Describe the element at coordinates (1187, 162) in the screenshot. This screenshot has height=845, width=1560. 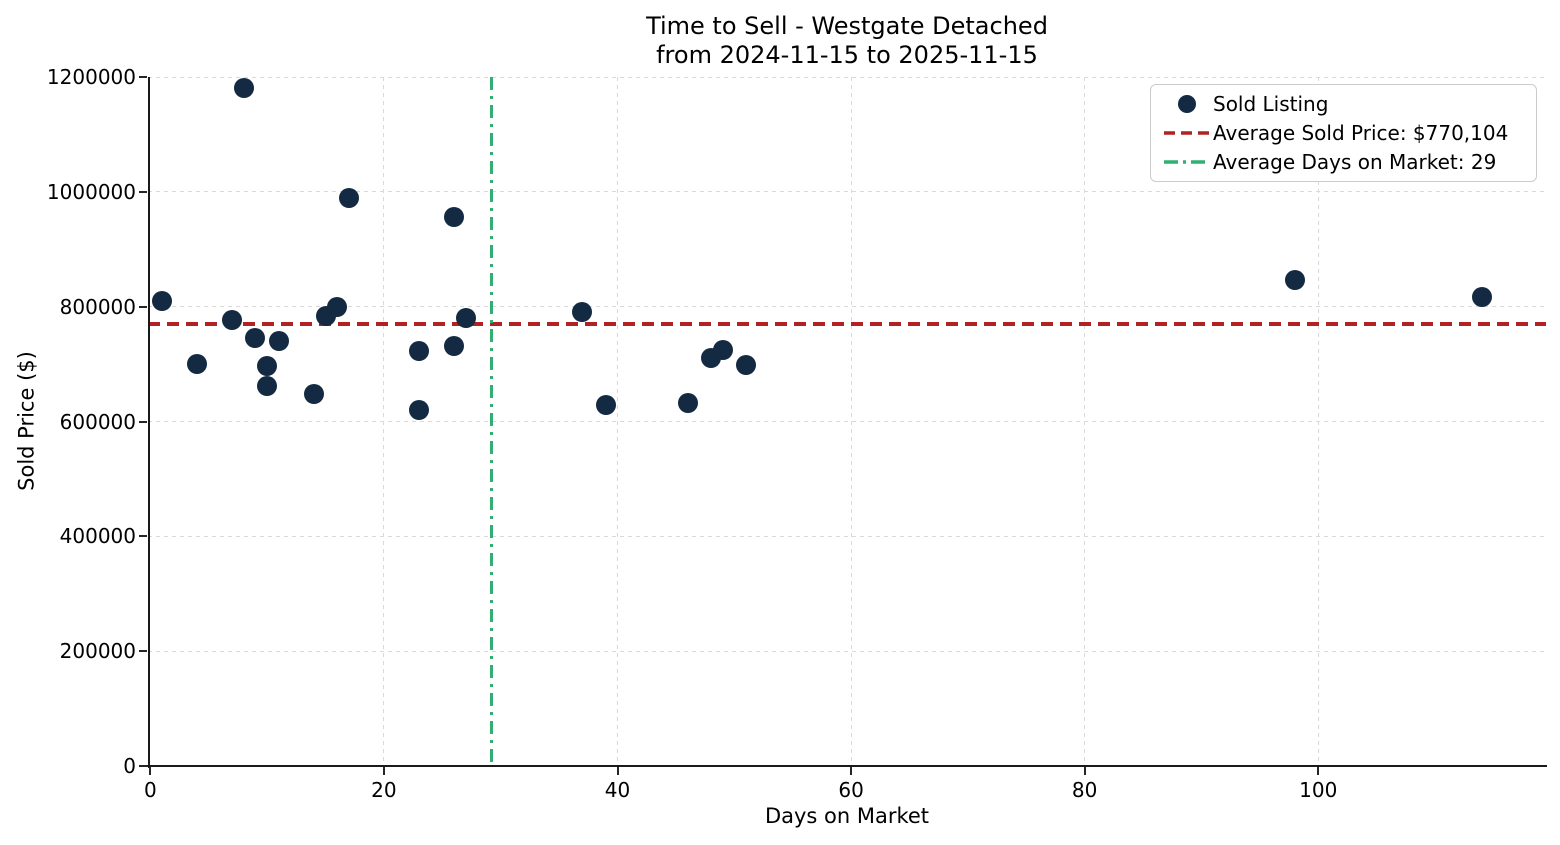
I see `dashdot-line-icon` at that location.